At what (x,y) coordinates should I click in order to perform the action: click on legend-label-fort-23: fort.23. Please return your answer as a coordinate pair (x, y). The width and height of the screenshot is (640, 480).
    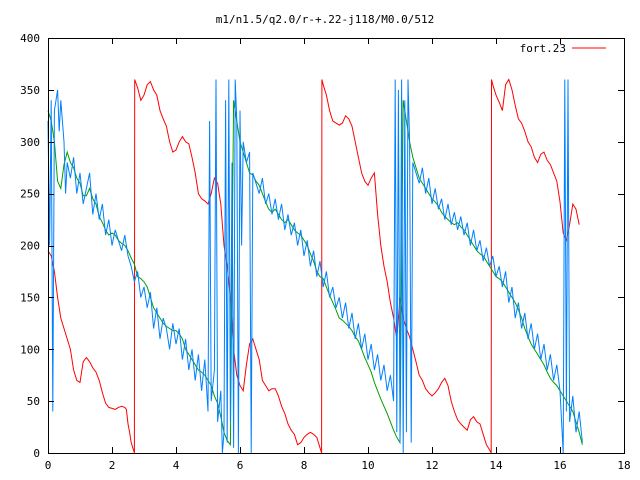
    Looking at the image, I should click on (543, 48).